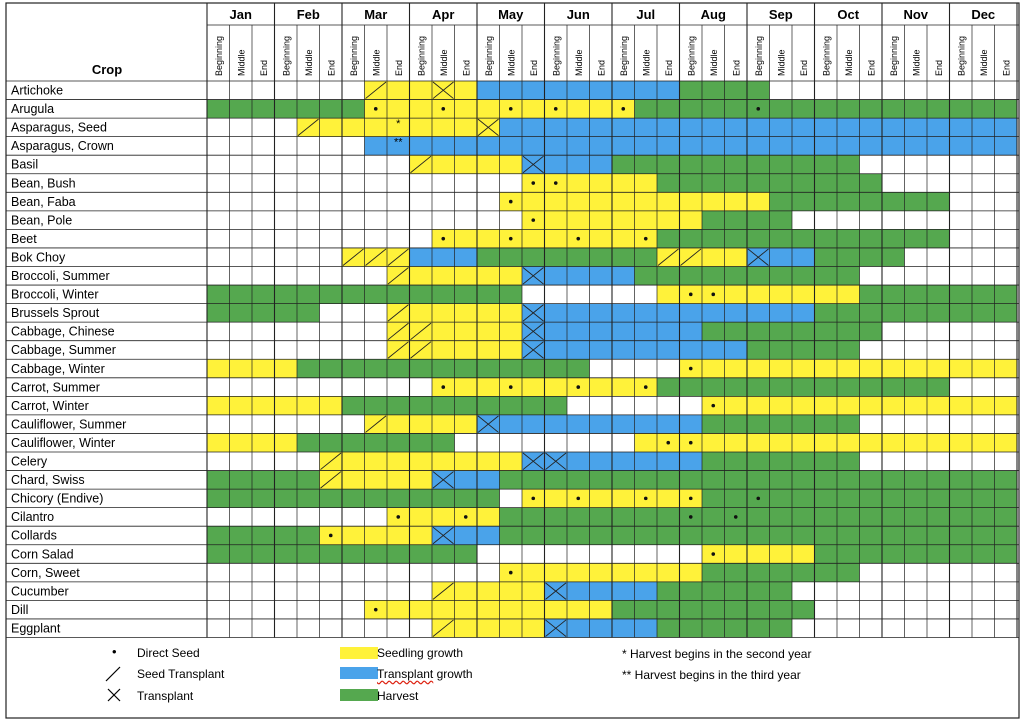 The image size is (1024, 723). Describe the element at coordinates (714, 62) in the screenshot. I see `subperiod-header: Middle` at that location.